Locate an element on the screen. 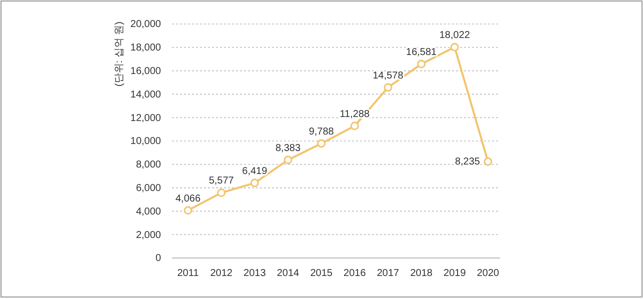 The image size is (643, 299). y-tick-label: 4,000 is located at coordinates (149, 212).